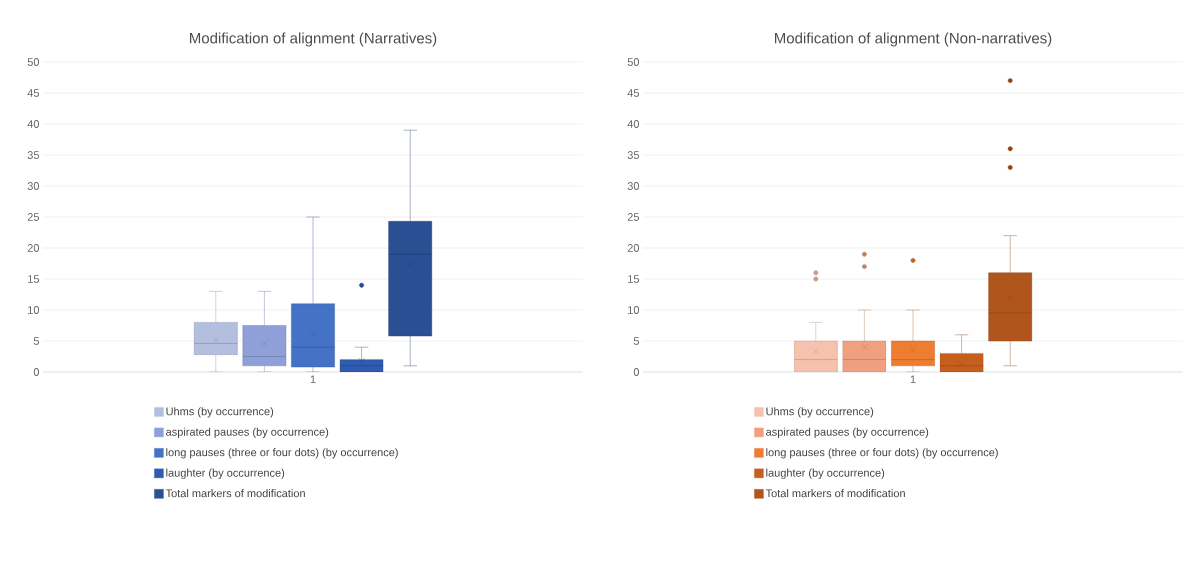 Image resolution: width=1190 pixels, height=563 pixels. What do you see at coordinates (913, 39) in the screenshot?
I see `chart-title: Modification of alignment (Non-narratives)` at bounding box center [913, 39].